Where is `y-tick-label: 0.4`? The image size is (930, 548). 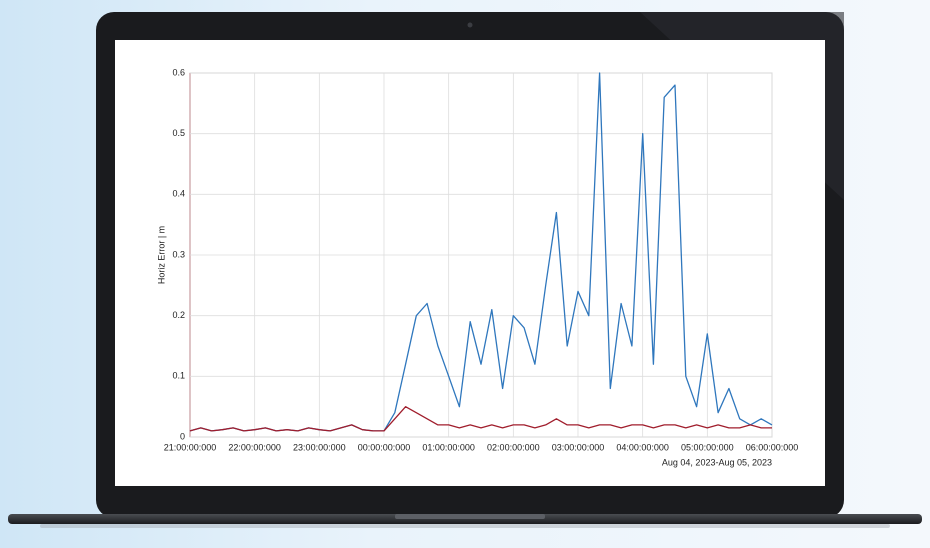
y-tick-label: 0.4 is located at coordinates (178, 194).